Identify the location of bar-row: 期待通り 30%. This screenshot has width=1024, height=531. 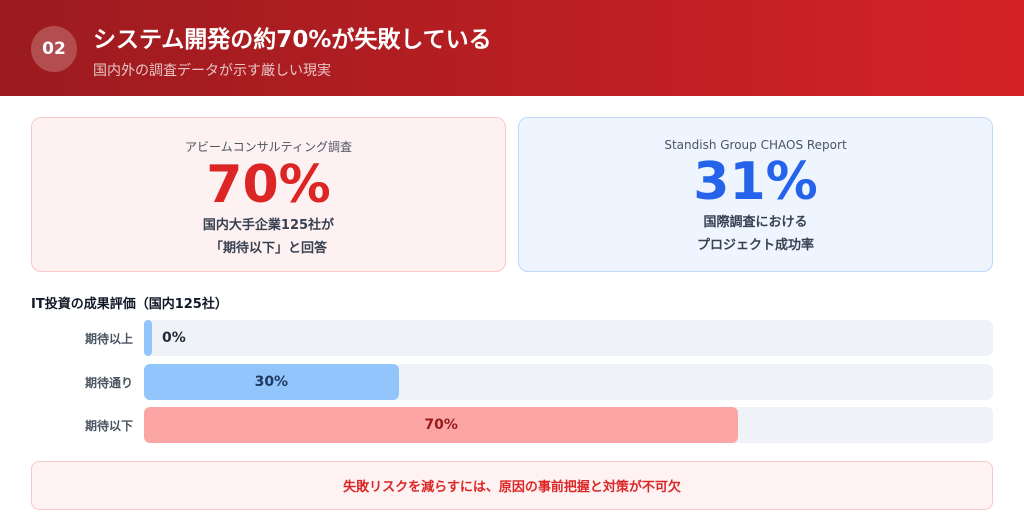
(512, 382).